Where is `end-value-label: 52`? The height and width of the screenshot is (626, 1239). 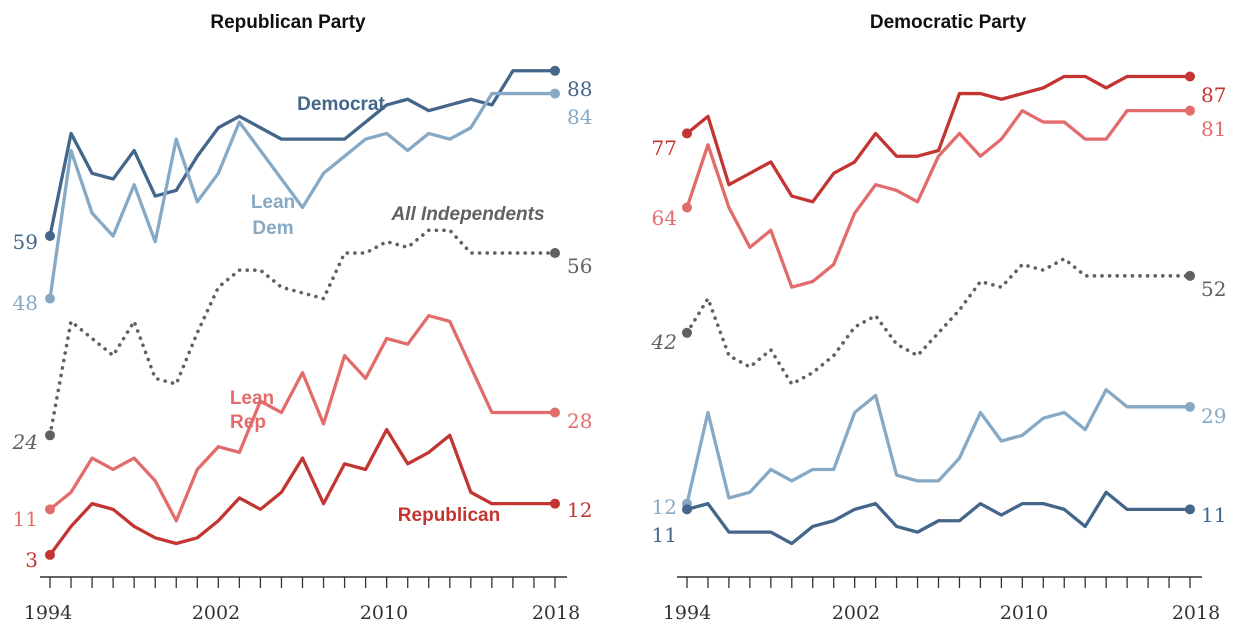 end-value-label: 52 is located at coordinates (1213, 289).